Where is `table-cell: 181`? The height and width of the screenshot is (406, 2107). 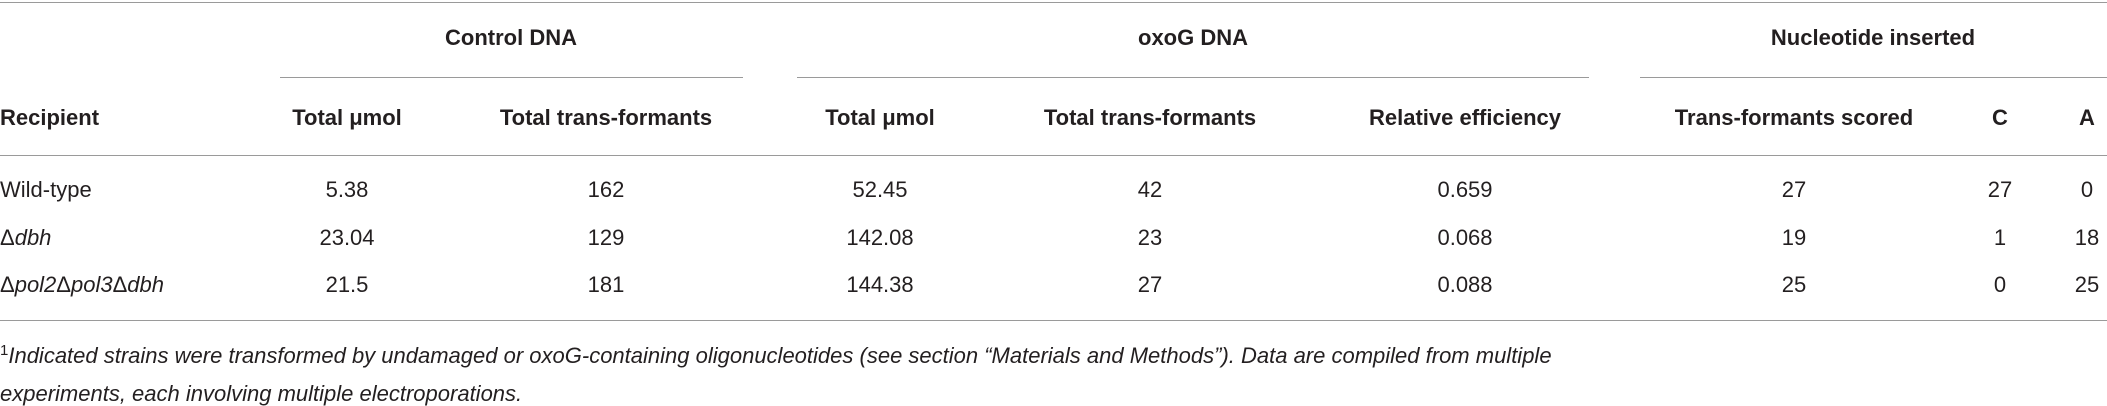
table-cell: 181 is located at coordinates (606, 284).